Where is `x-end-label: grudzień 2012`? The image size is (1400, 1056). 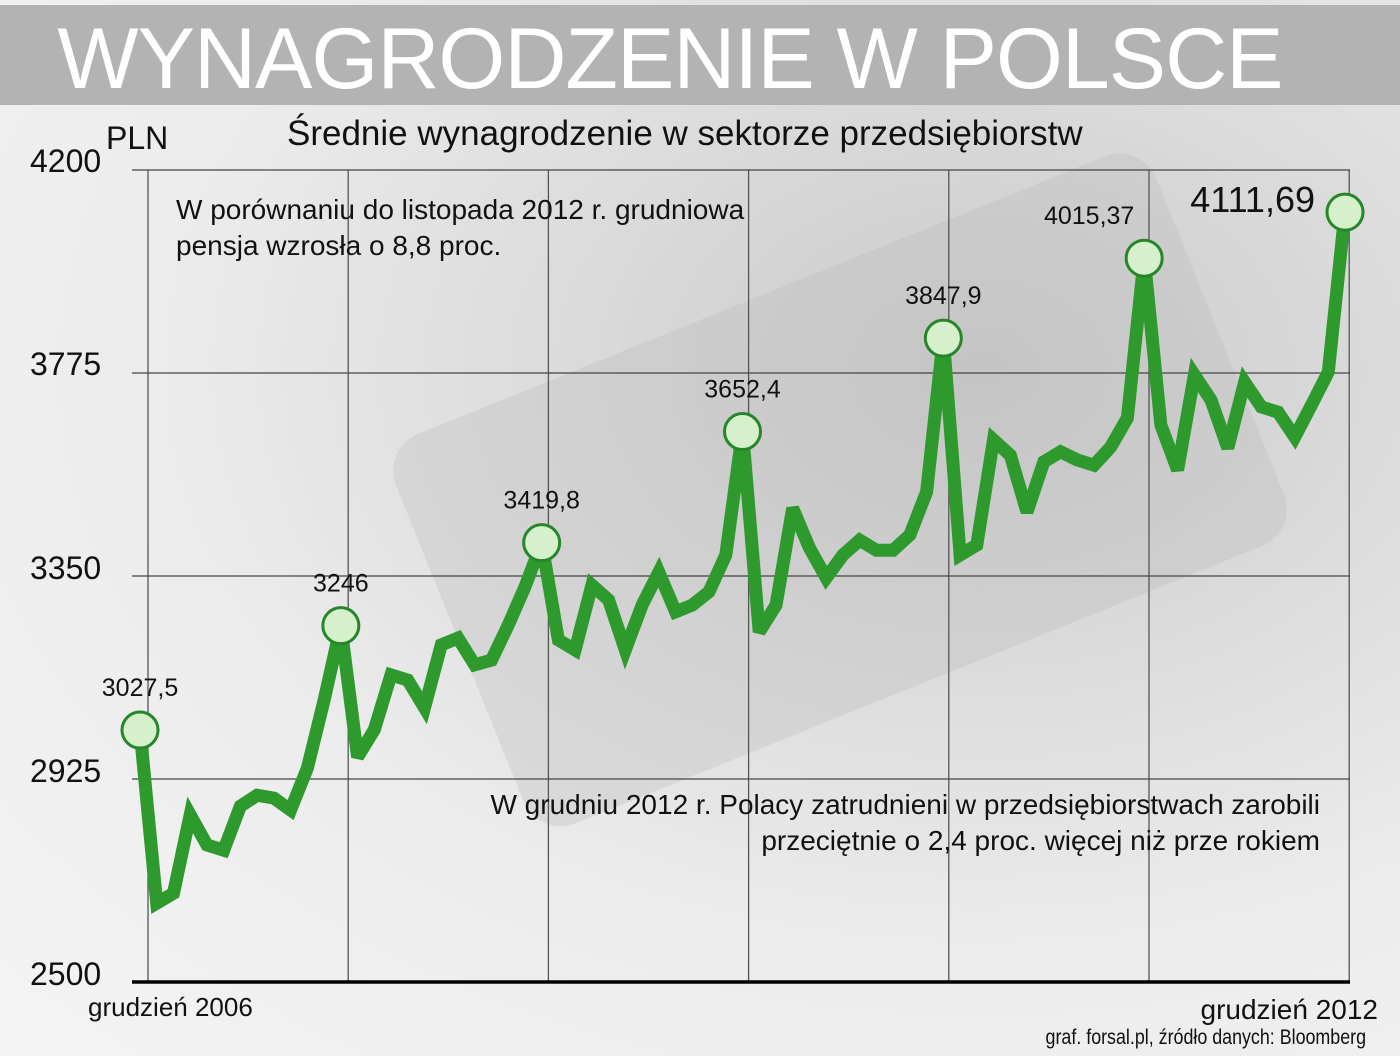 x-end-label: grudzień 2012 is located at coordinates (1289, 1009).